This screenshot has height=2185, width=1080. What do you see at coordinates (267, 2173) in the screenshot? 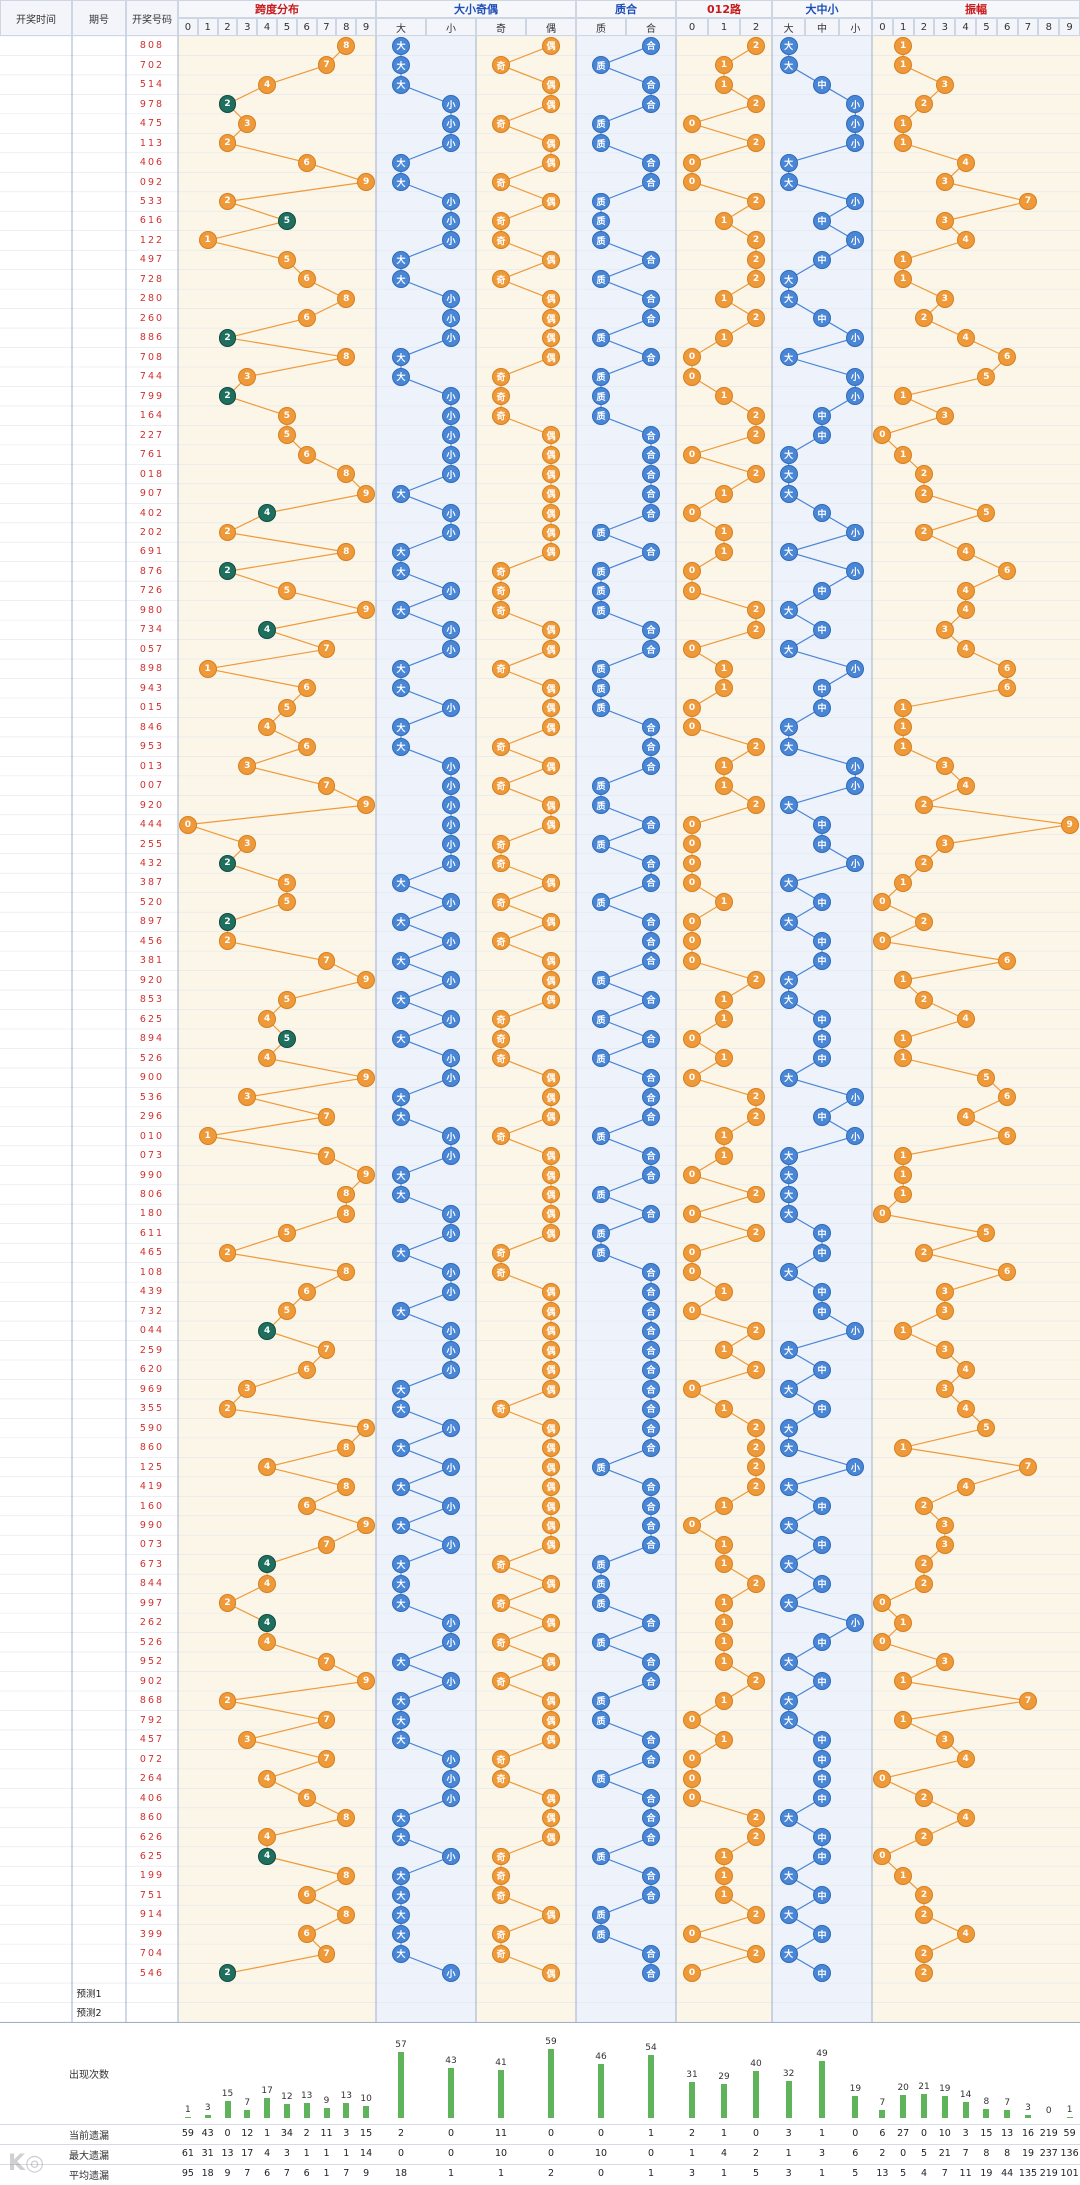
I see `stats-avg-value: 6` at bounding box center [267, 2173].